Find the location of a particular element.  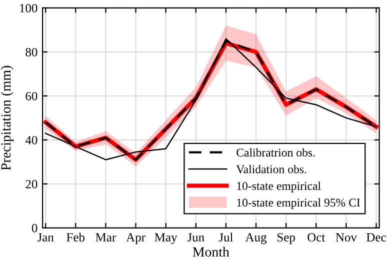

legend-label: 10-state empirical is located at coordinates (279, 187).